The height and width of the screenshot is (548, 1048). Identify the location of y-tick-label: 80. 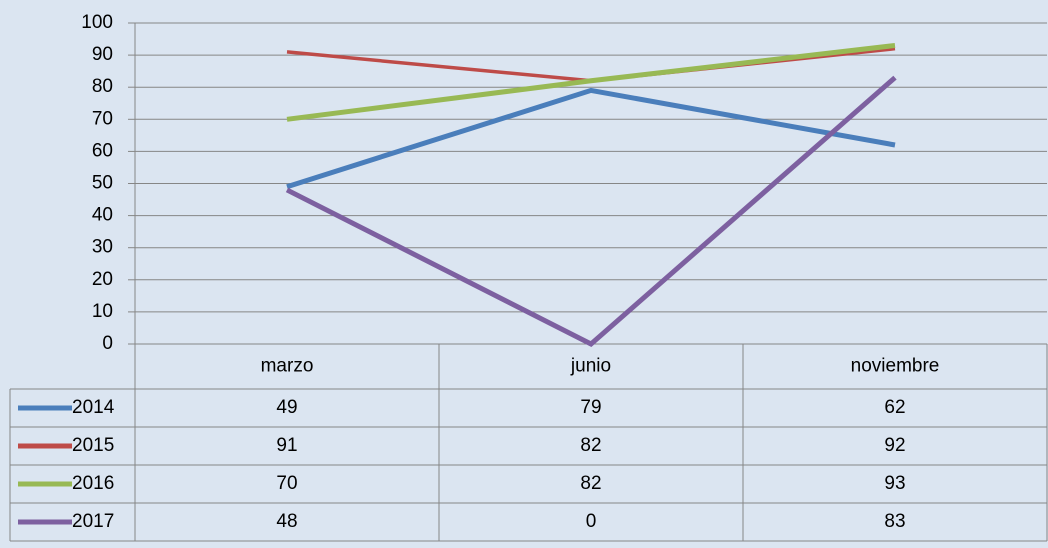
(102, 86).